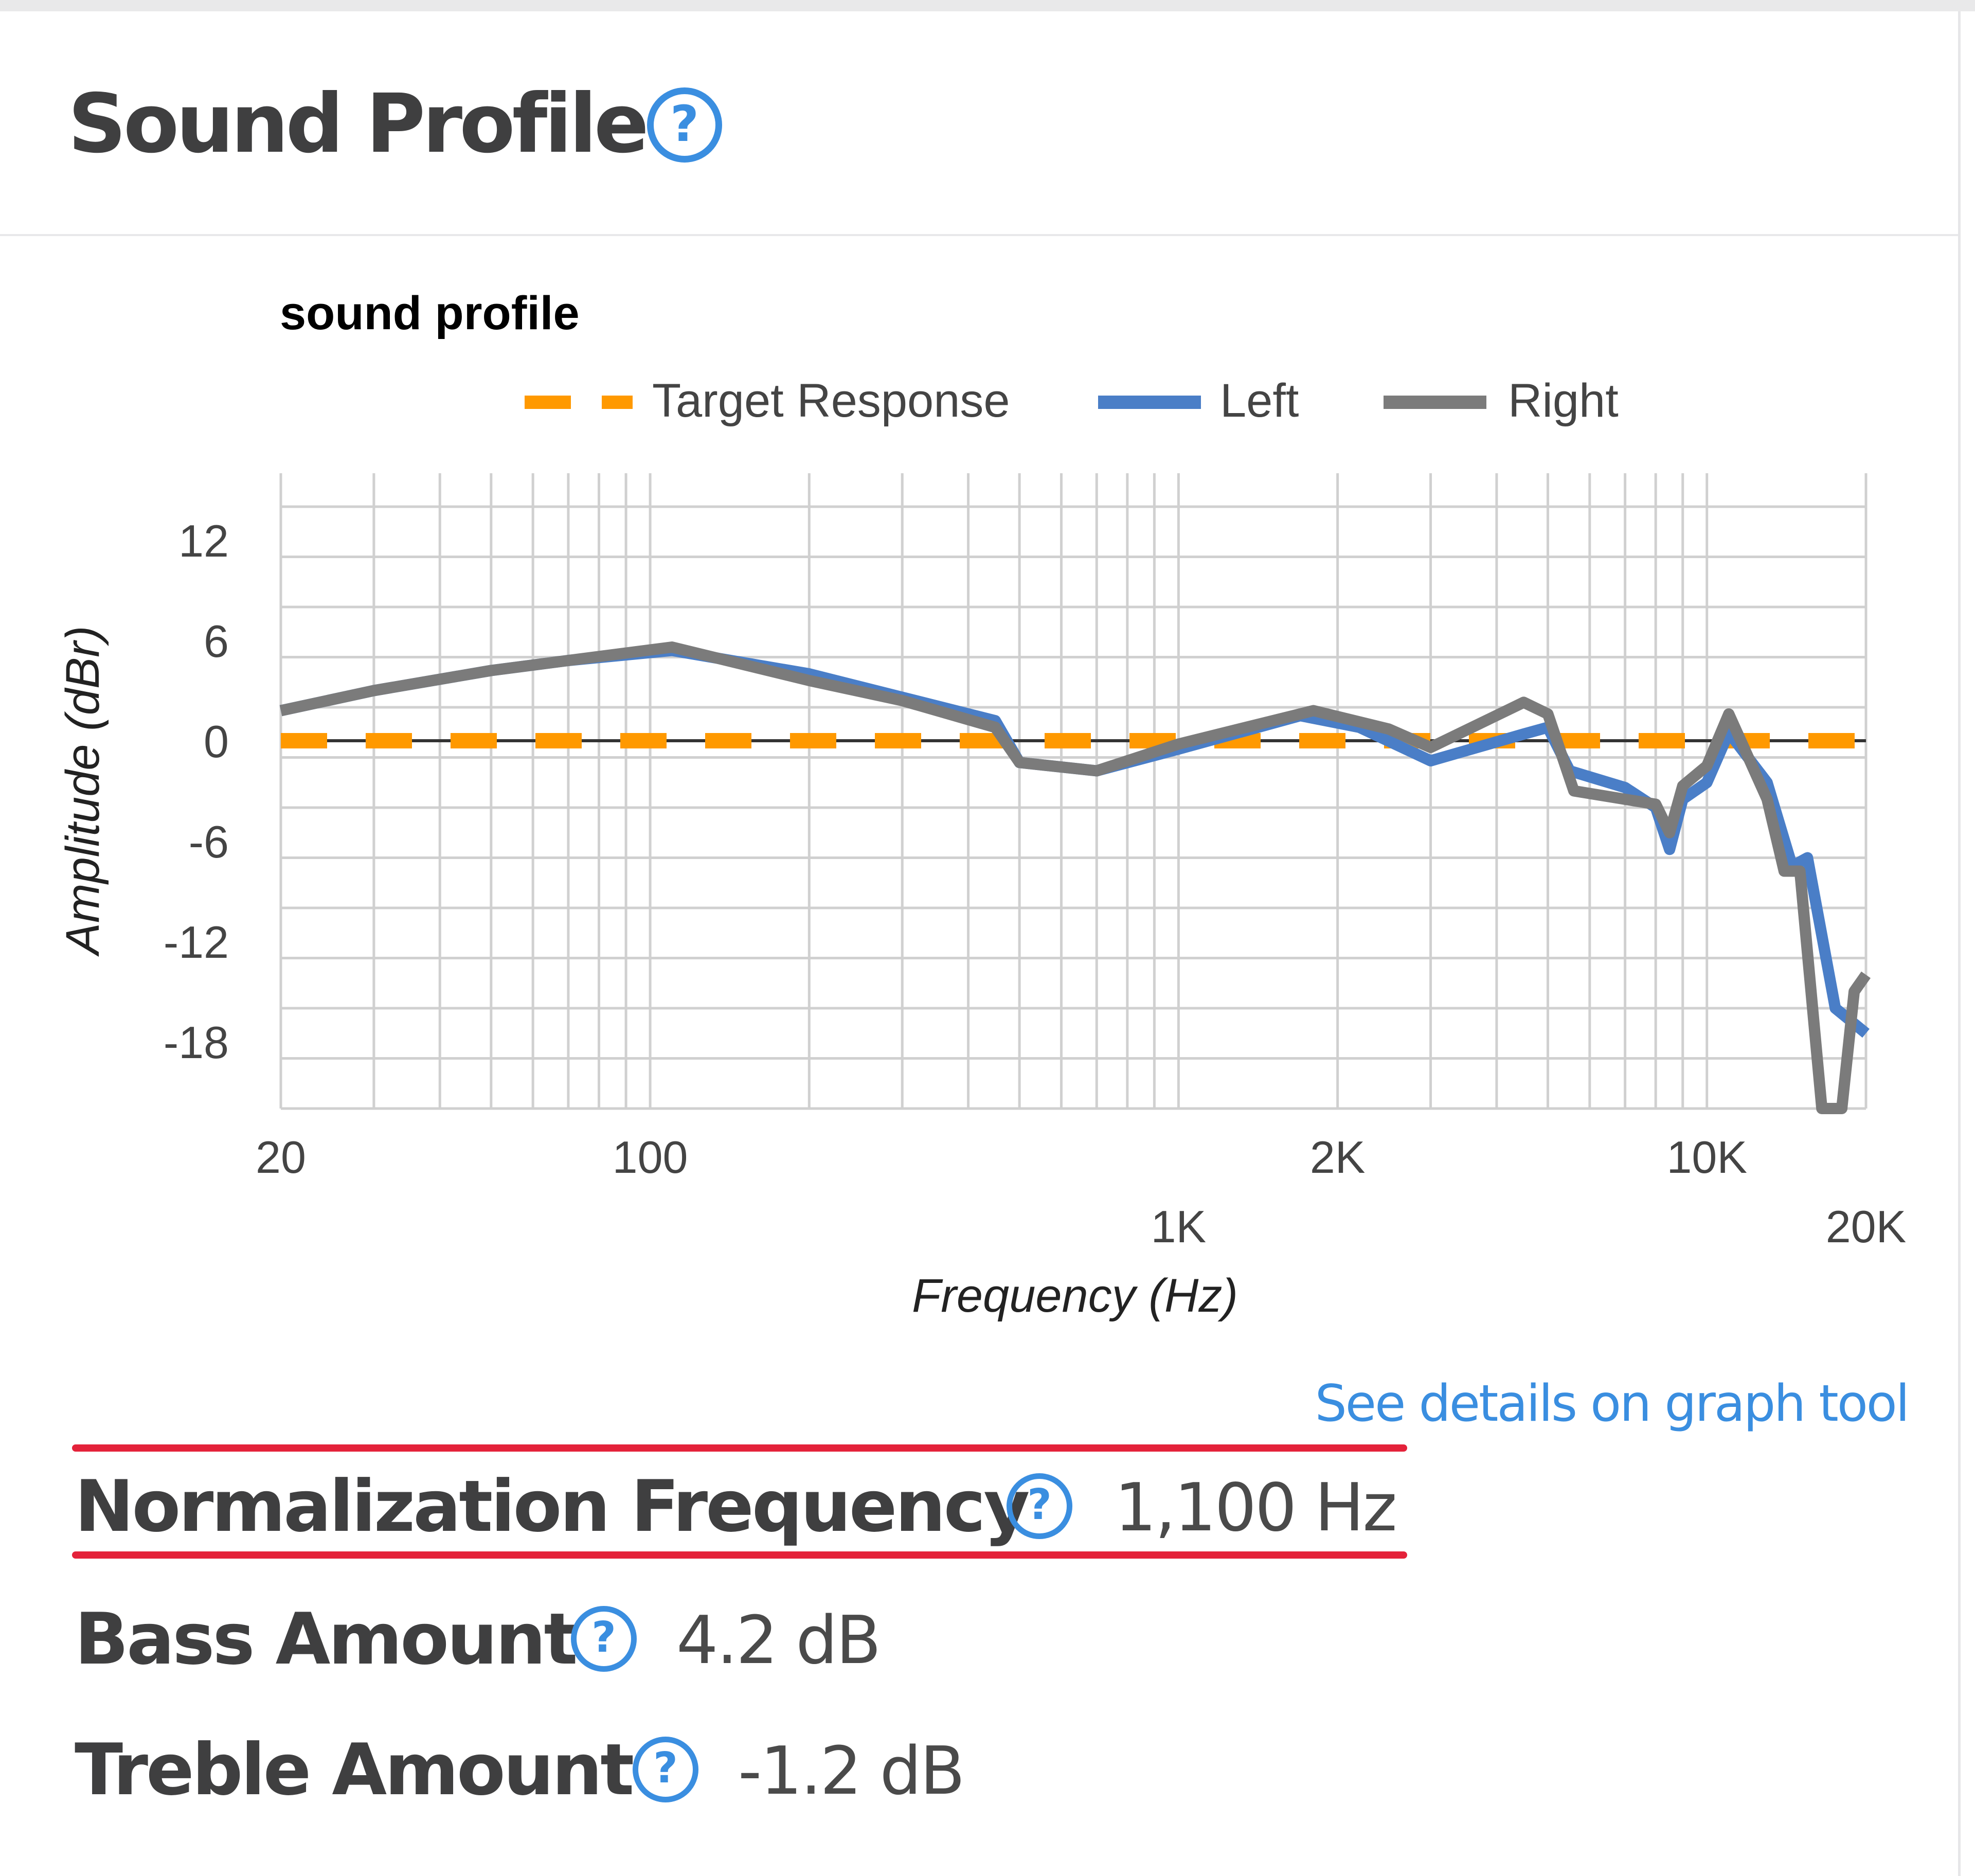 This screenshot has width=1975, height=1876. I want to click on stat-row-bass-amount: Bass Amount ? 4.2 dB, so click(537, 1645).